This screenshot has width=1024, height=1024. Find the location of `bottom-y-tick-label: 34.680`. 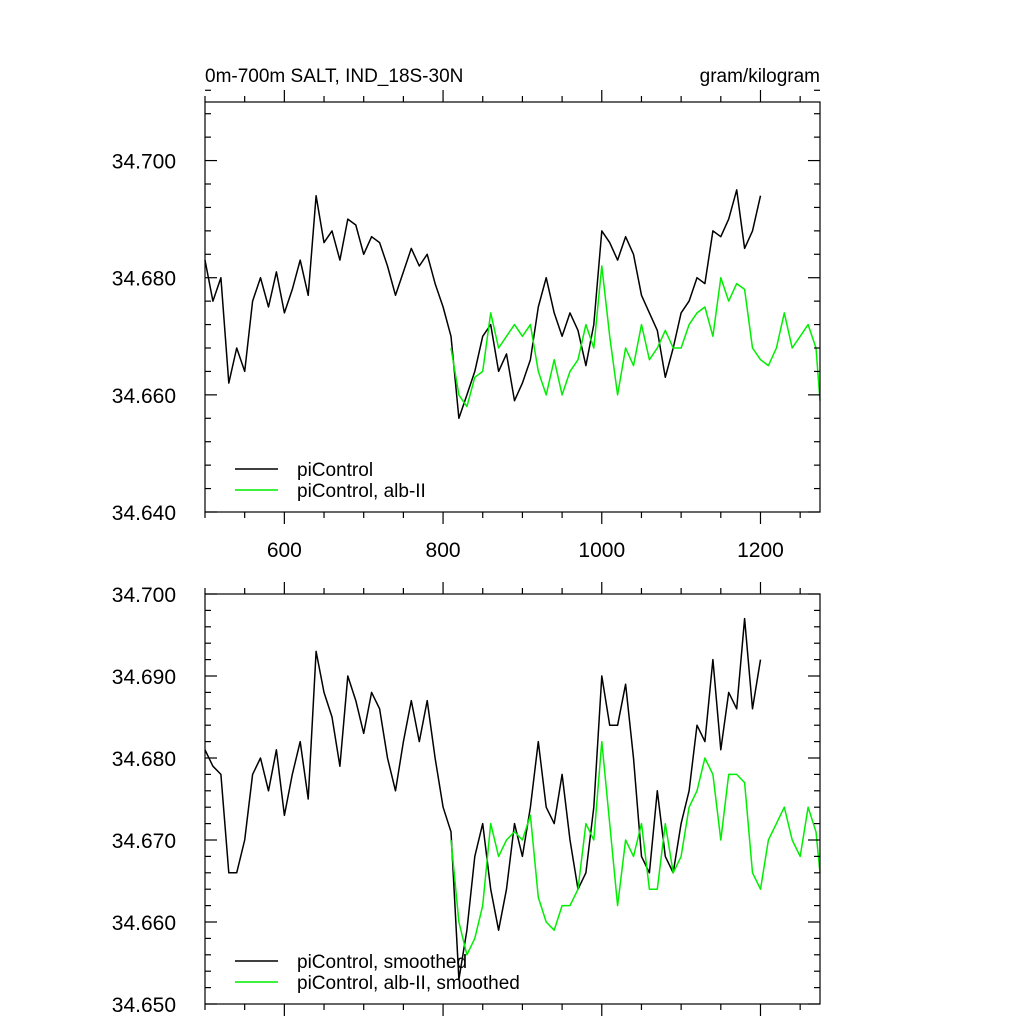

bottom-y-tick-label: 34.680 is located at coordinates (144, 759).